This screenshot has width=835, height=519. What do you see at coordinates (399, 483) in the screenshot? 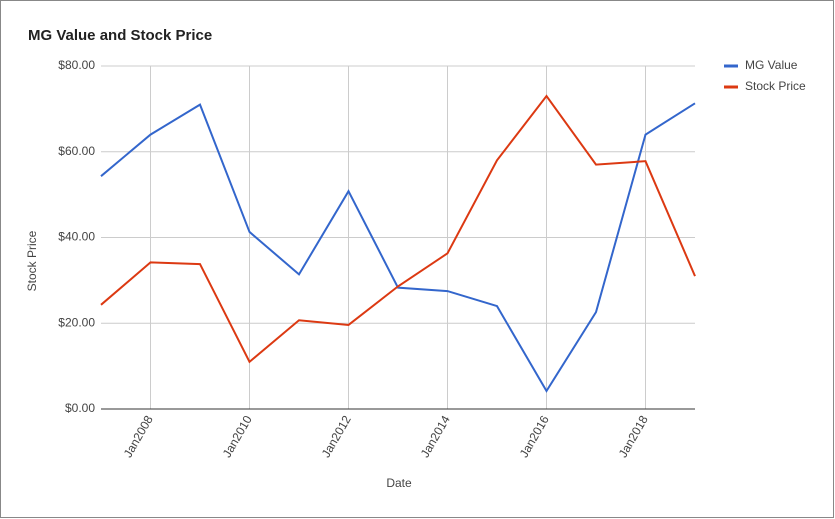
I see `x-axis-title: Date` at bounding box center [399, 483].